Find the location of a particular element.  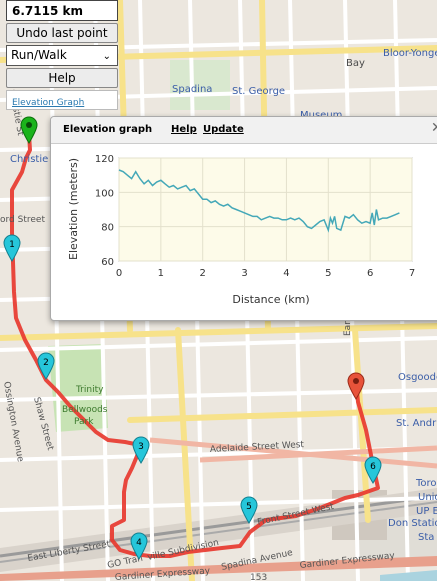

label-union-3: UP E is located at coordinates (426, 511).